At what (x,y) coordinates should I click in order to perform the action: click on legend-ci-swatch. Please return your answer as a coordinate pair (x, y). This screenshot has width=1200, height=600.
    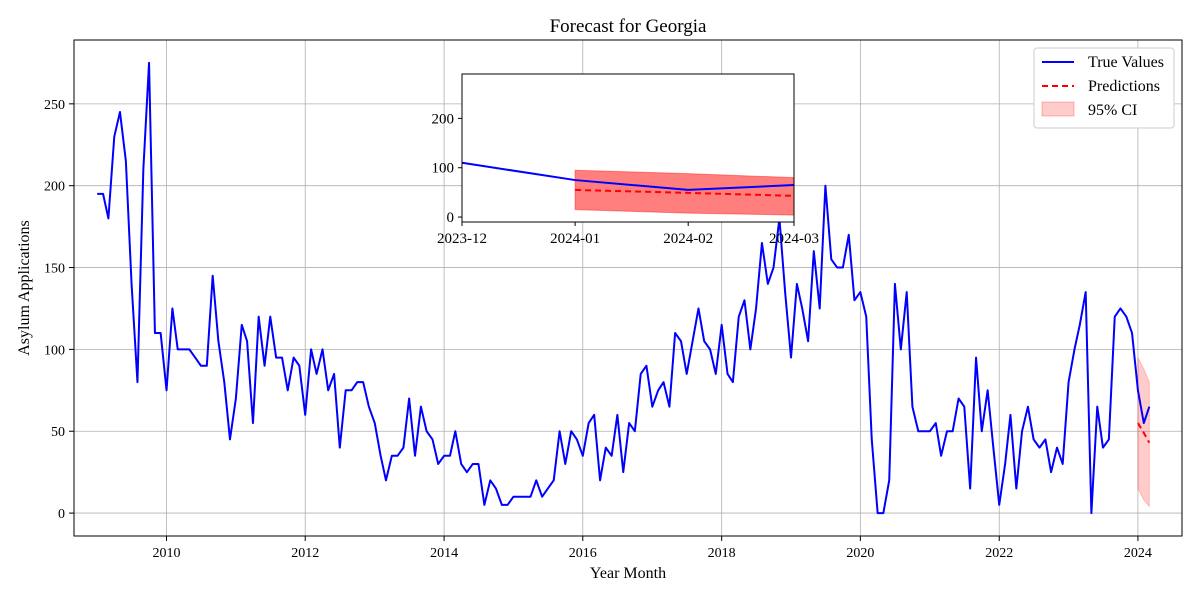
    Looking at the image, I should click on (1058, 109).